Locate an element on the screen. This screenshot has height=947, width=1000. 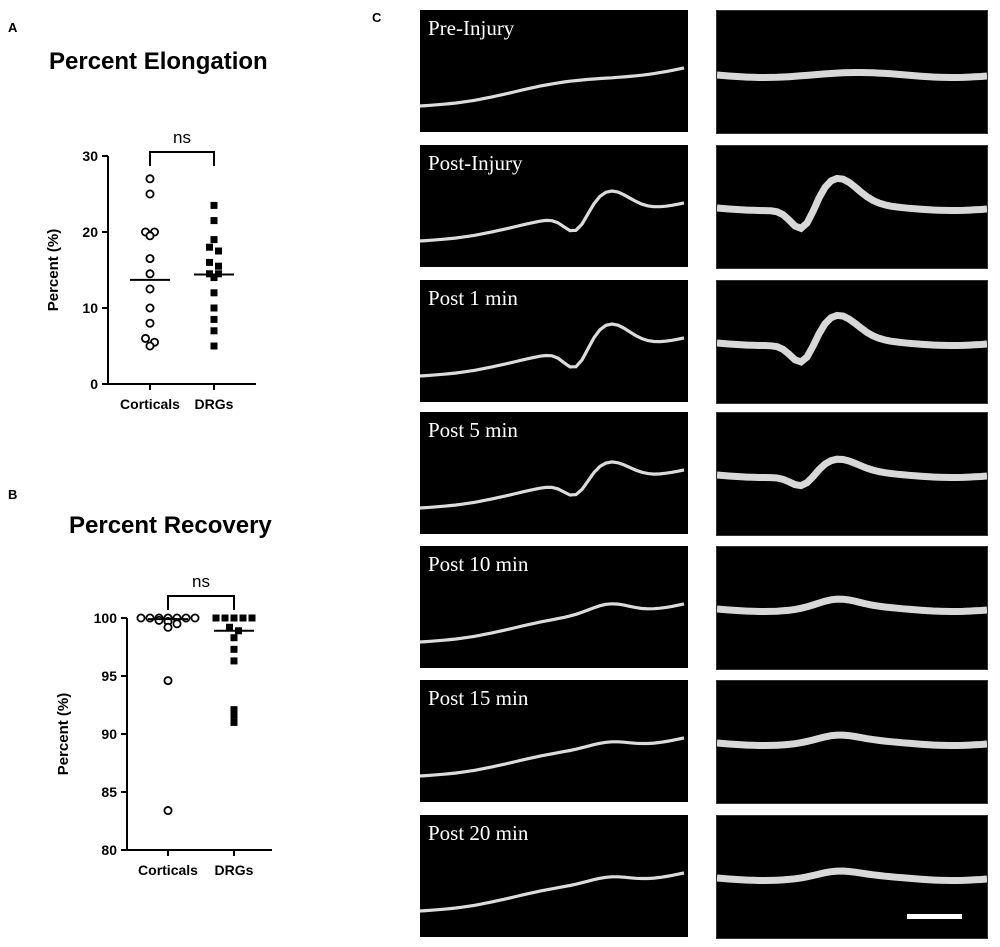
y-tick-label: 30 is located at coordinates (90, 156).